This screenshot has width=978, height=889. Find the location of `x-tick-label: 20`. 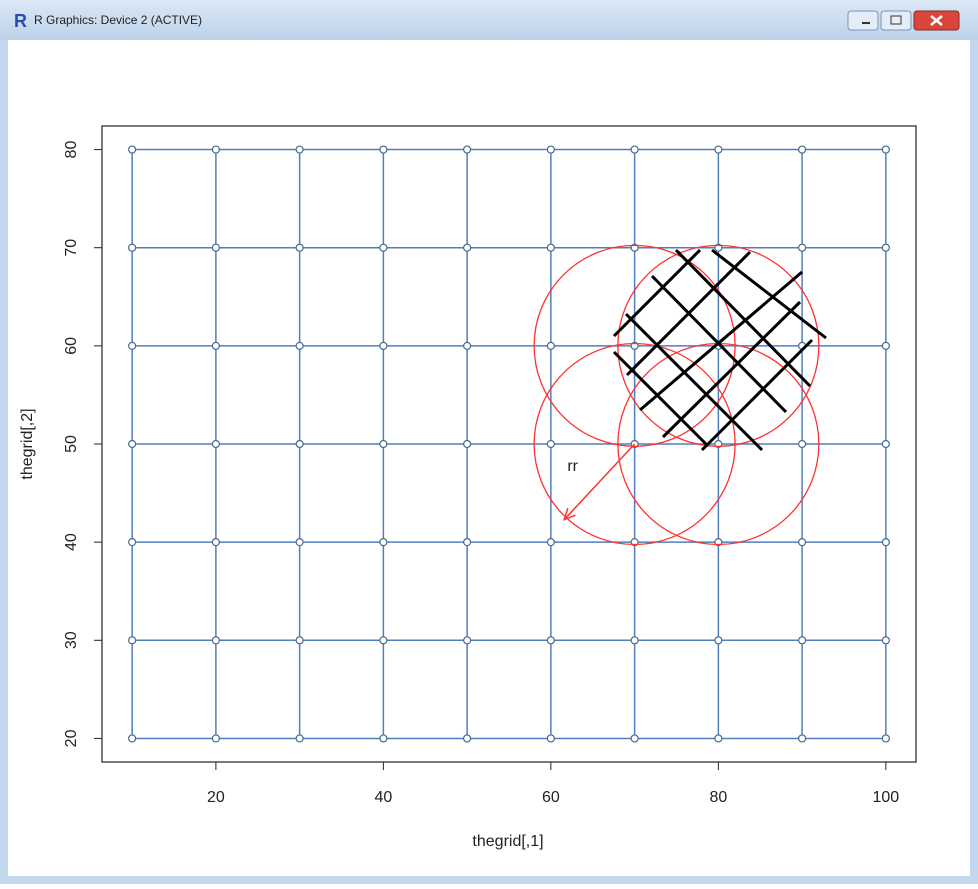

x-tick-label: 20 is located at coordinates (216, 797).